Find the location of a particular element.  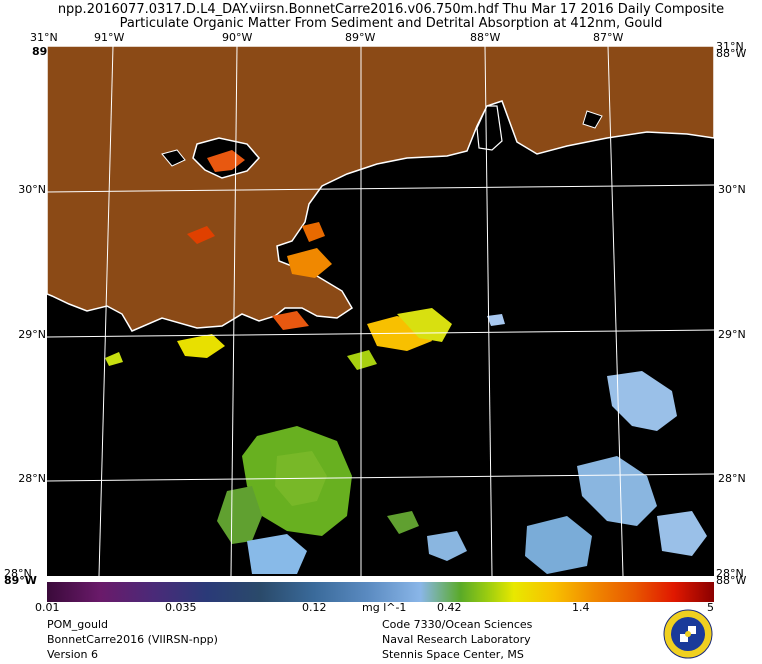

colorbar-tick-4: 1.4 is located at coordinates (581, 607).